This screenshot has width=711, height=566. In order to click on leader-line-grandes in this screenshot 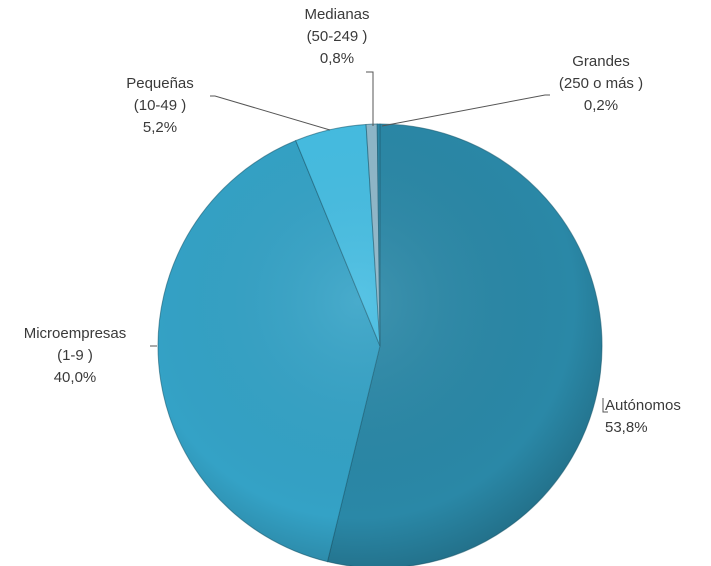, I will do `click(465, 110)`.